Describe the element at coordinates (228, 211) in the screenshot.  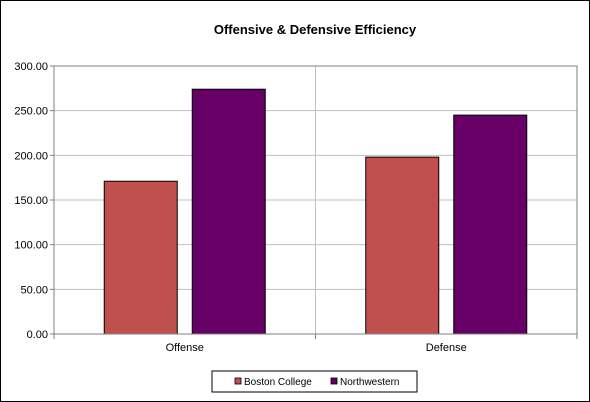
I see `bar-northwestern-offense` at that location.